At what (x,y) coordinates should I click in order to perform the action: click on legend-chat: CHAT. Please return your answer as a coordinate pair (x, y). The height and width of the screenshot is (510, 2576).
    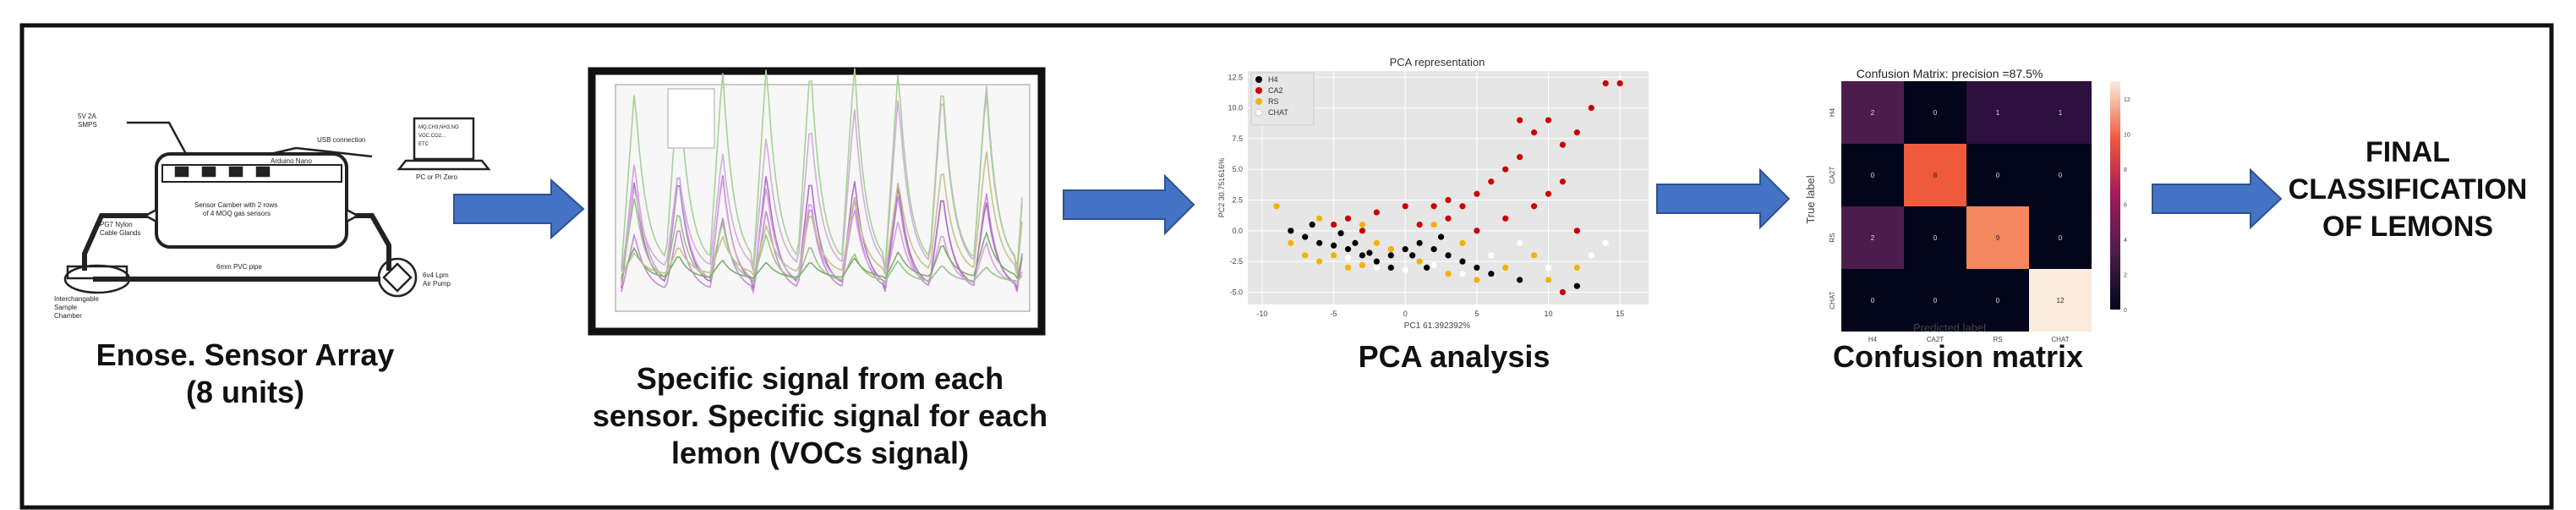
    Looking at the image, I should click on (1278, 113).